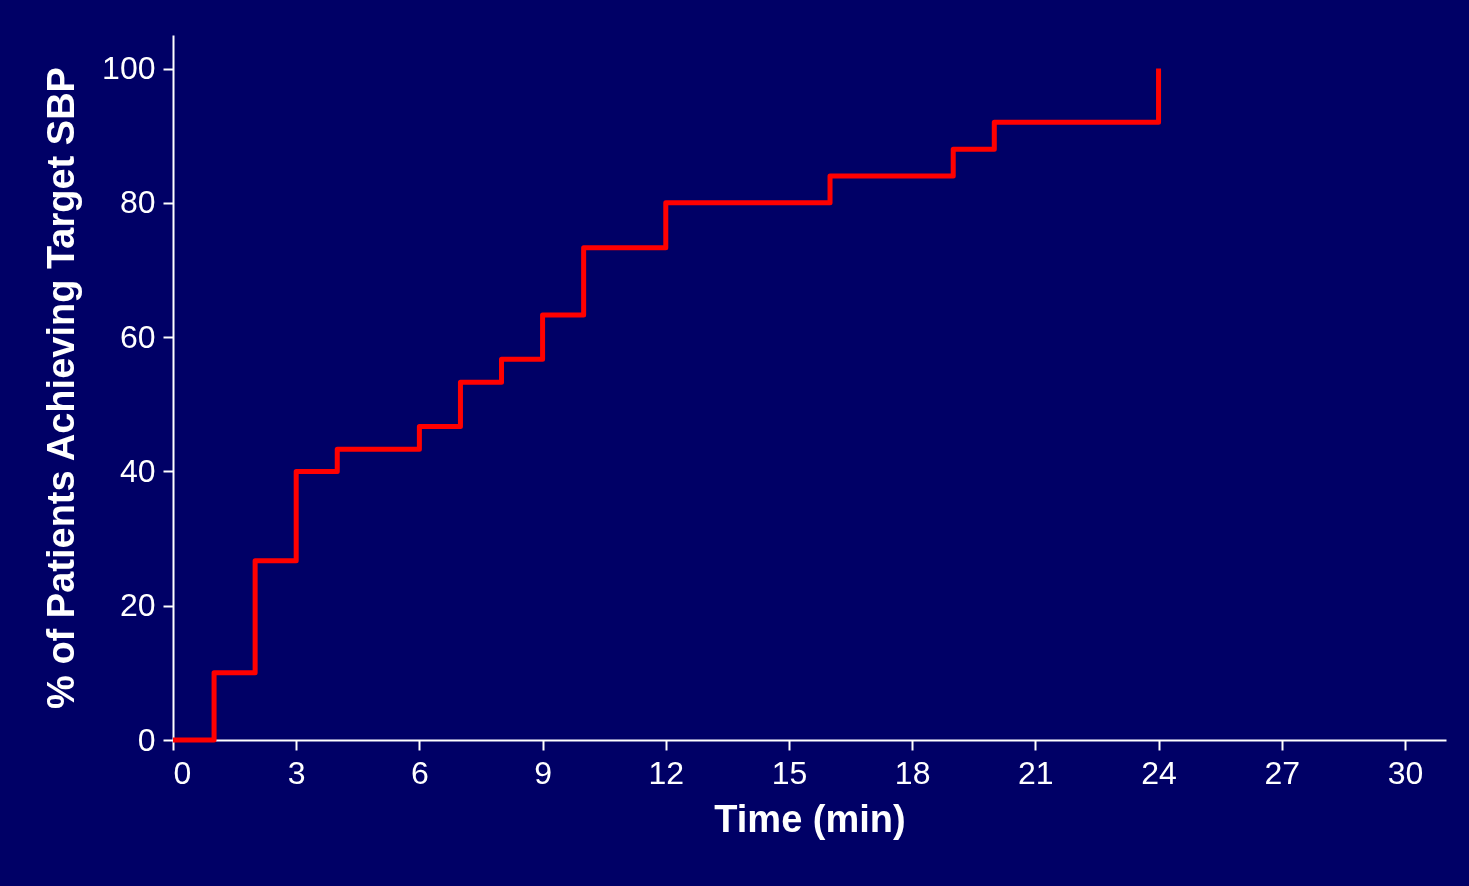  I want to click on y-tick-label: 80, so click(137, 202).